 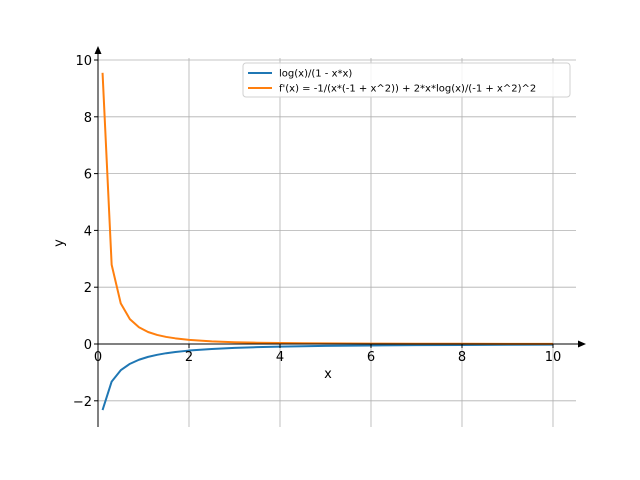 I want to click on y-tick-label: 0, so click(x=88, y=345).